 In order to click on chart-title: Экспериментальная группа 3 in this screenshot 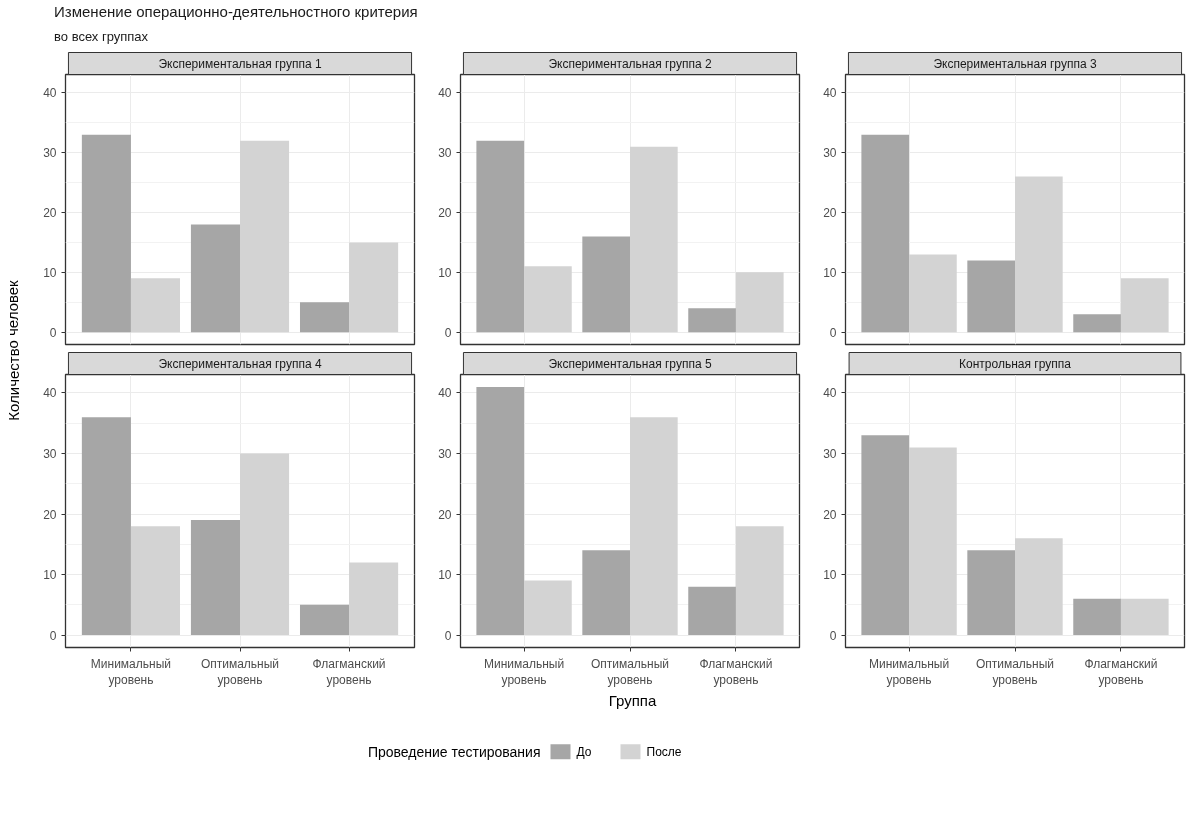, I will do `click(1015, 63)`.